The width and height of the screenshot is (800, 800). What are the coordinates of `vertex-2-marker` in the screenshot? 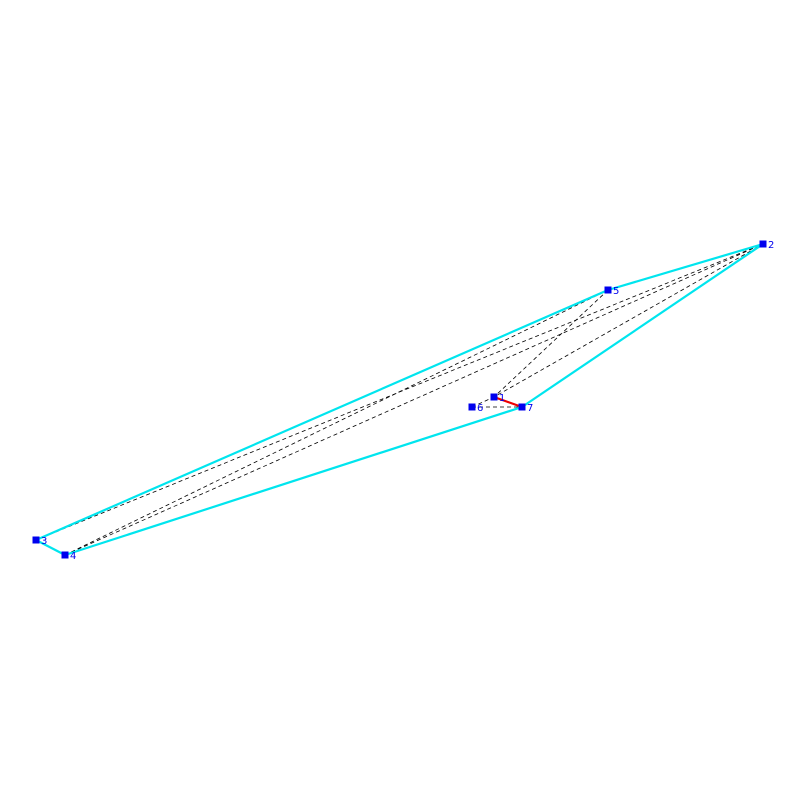 It's located at (763, 244).